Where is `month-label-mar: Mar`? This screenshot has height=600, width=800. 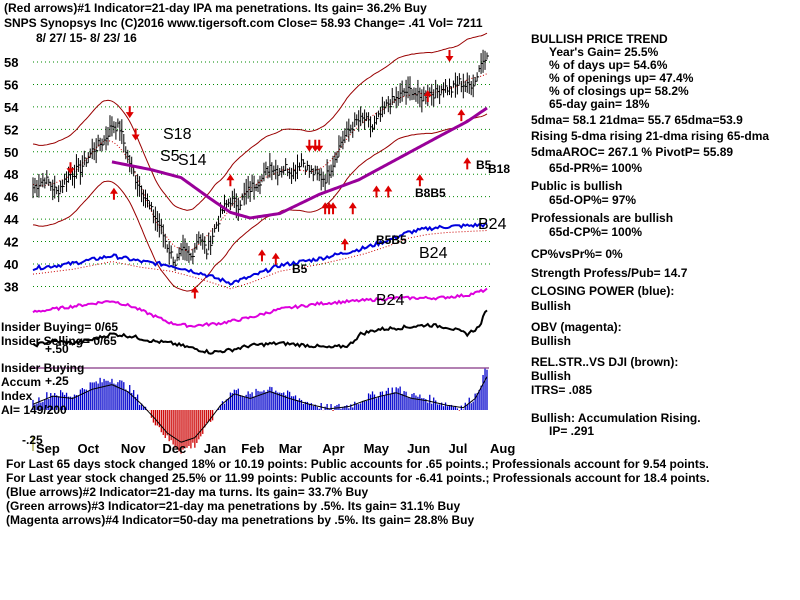 month-label-mar: Mar is located at coordinates (290, 448).